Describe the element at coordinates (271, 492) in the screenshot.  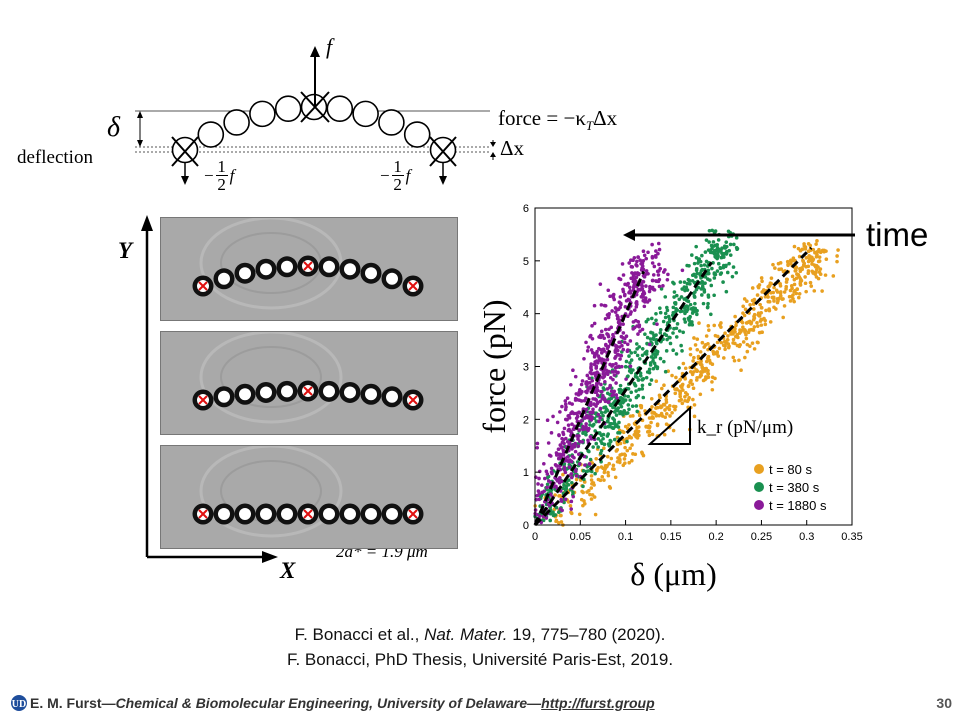
I see `ripple` at that location.